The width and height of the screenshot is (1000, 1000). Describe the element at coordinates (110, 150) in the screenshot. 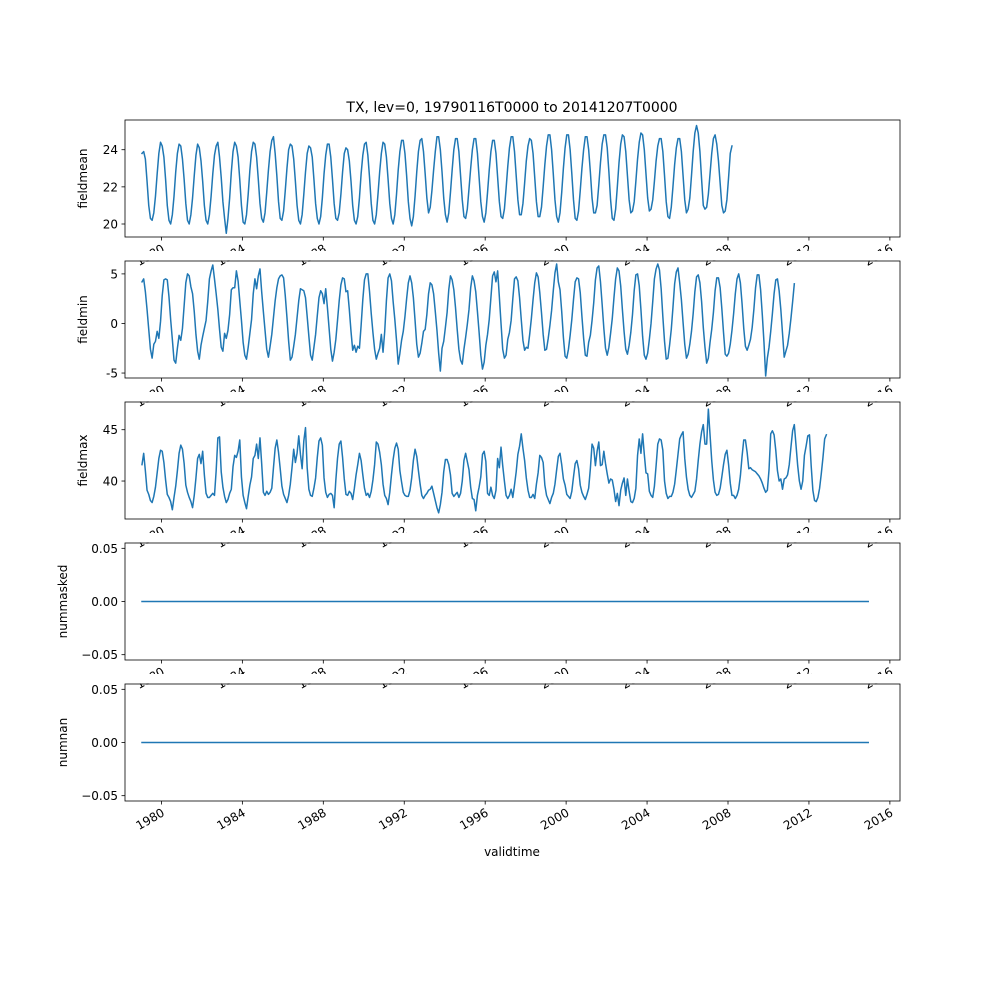

I see `y-tick-label: 24` at that location.